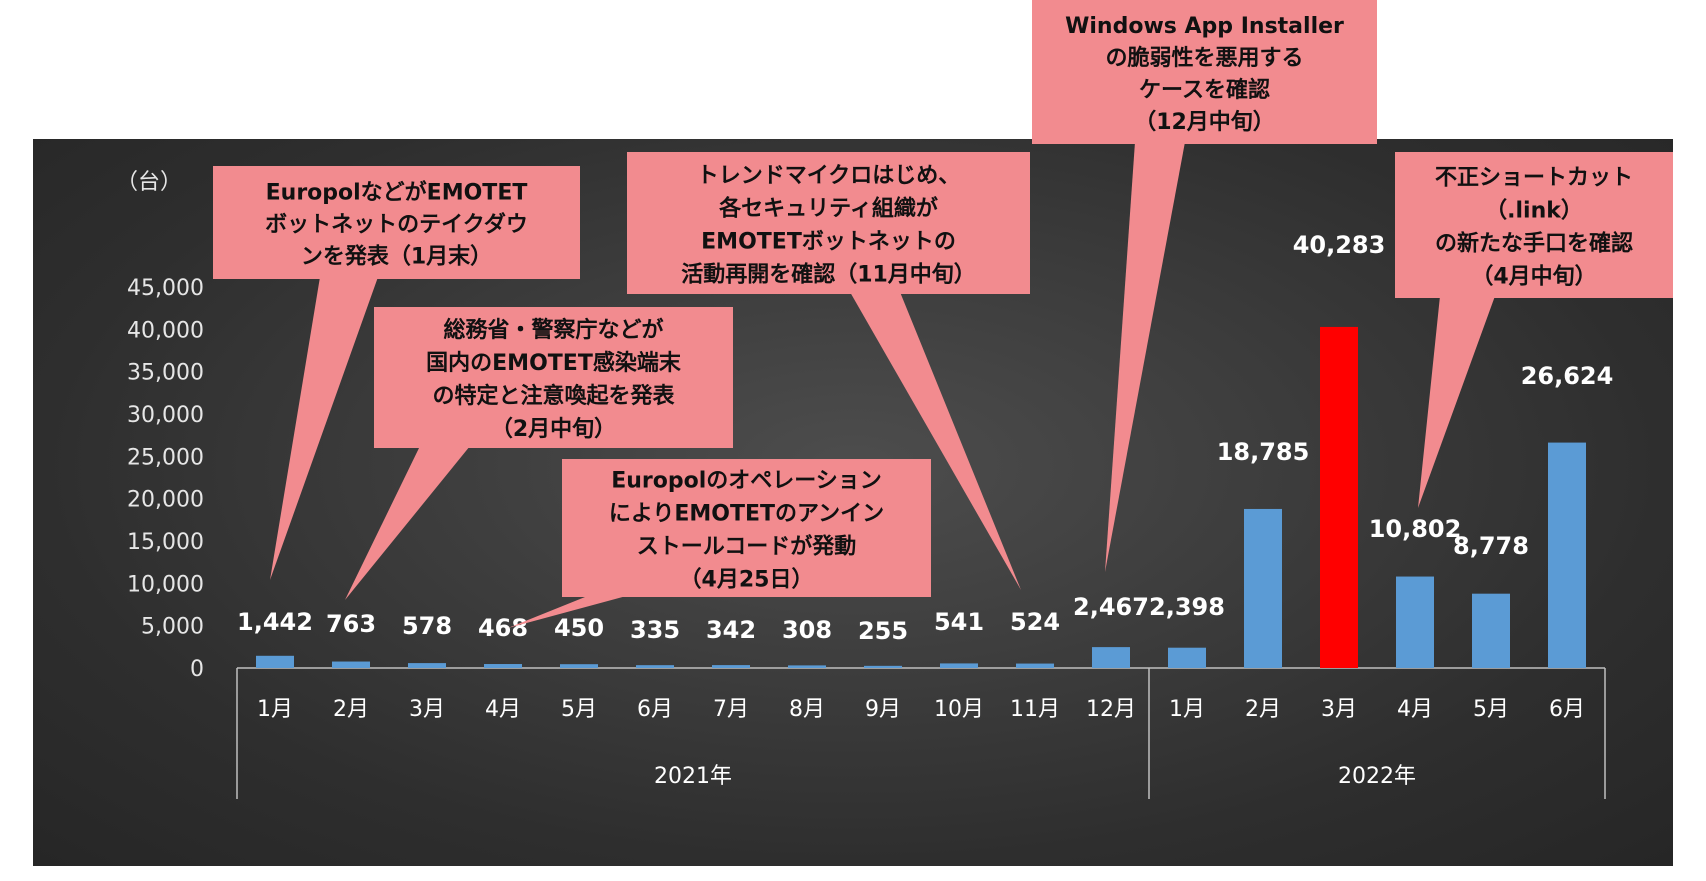 This screenshot has width=1706, height=881. What do you see at coordinates (1035, 776) in the screenshot?
I see `x-axis-group-labels: 2021年 2022年` at bounding box center [1035, 776].